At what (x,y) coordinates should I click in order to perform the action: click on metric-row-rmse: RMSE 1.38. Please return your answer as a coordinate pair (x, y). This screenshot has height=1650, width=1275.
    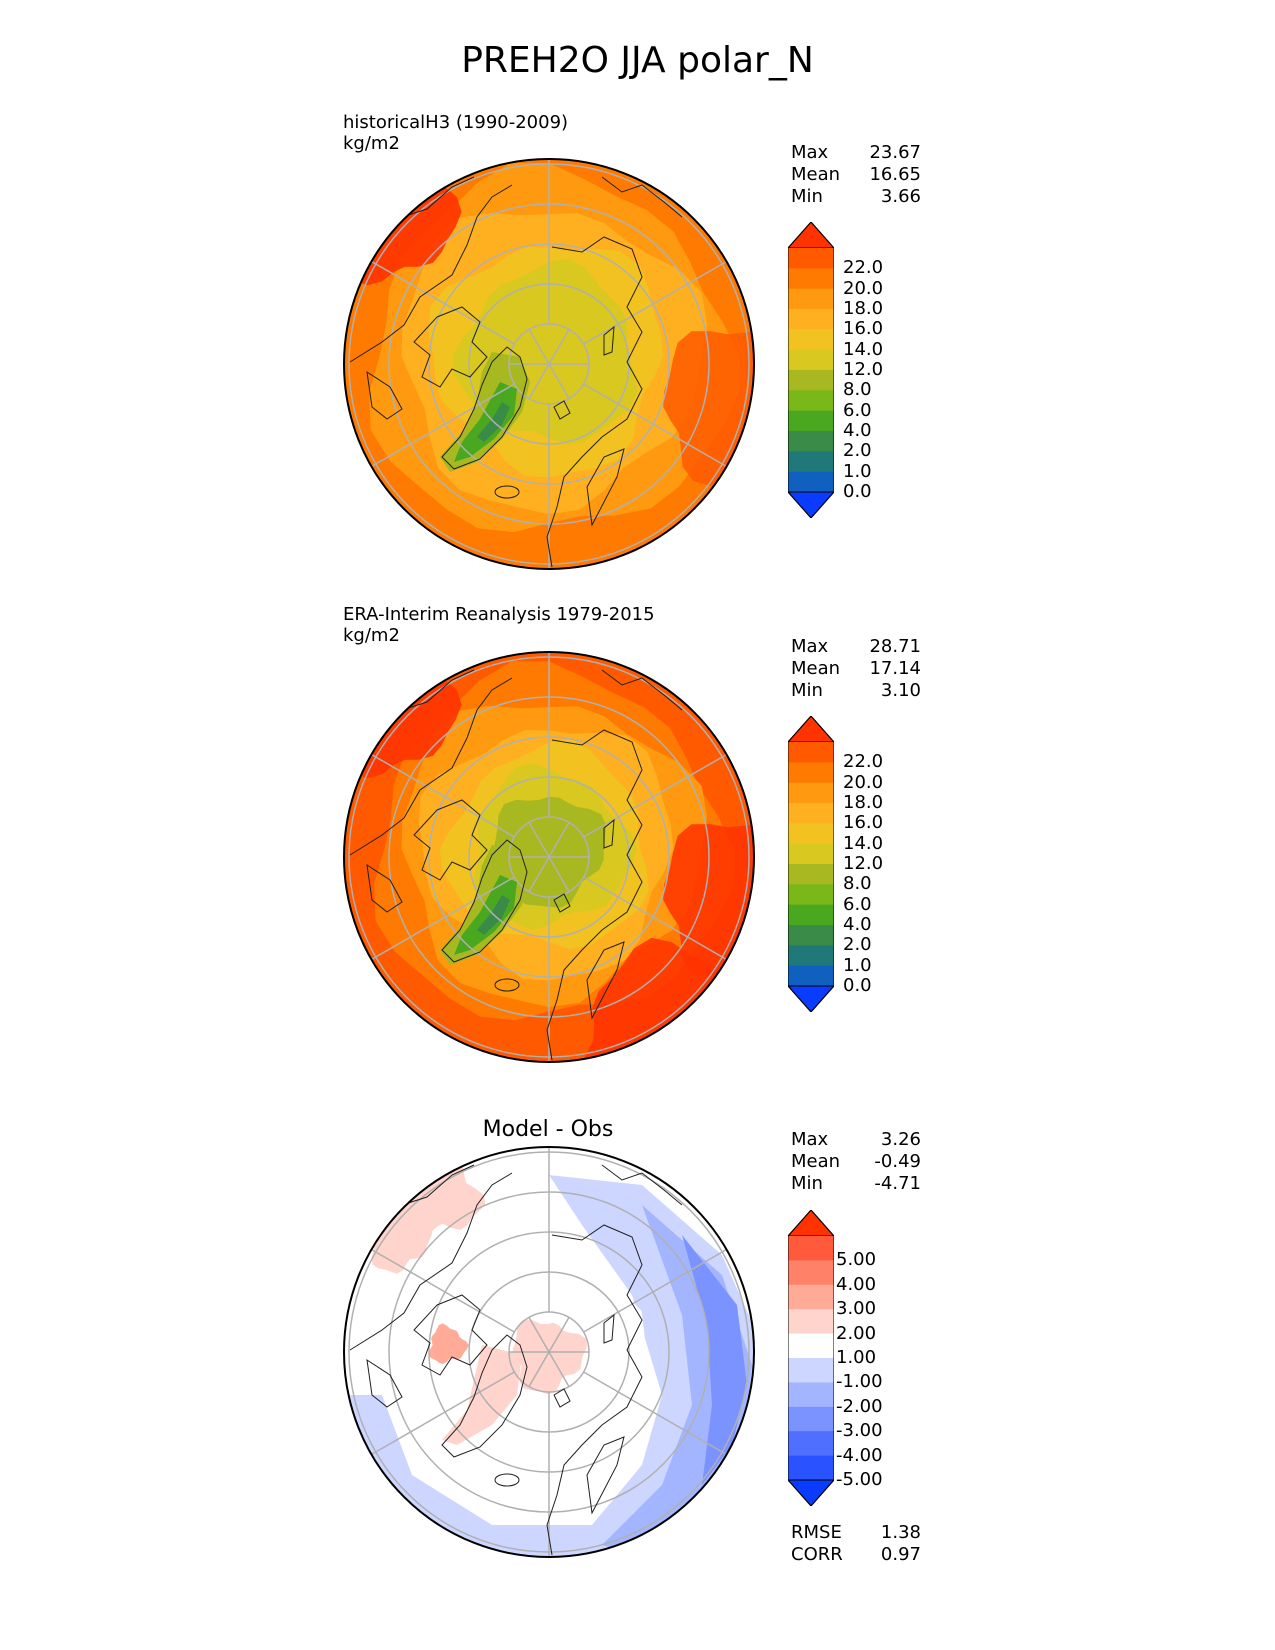
    Looking at the image, I should click on (856, 1532).